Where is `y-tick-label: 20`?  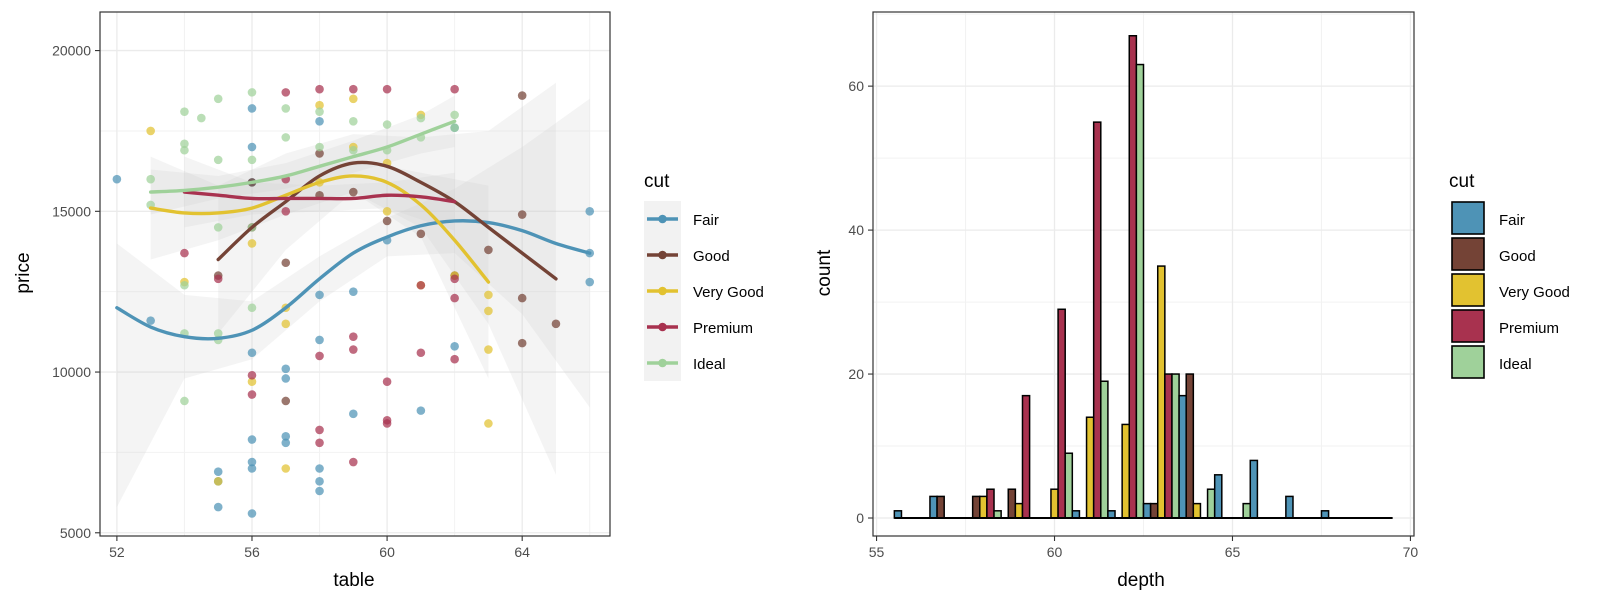
y-tick-label: 20 is located at coordinates (856, 374).